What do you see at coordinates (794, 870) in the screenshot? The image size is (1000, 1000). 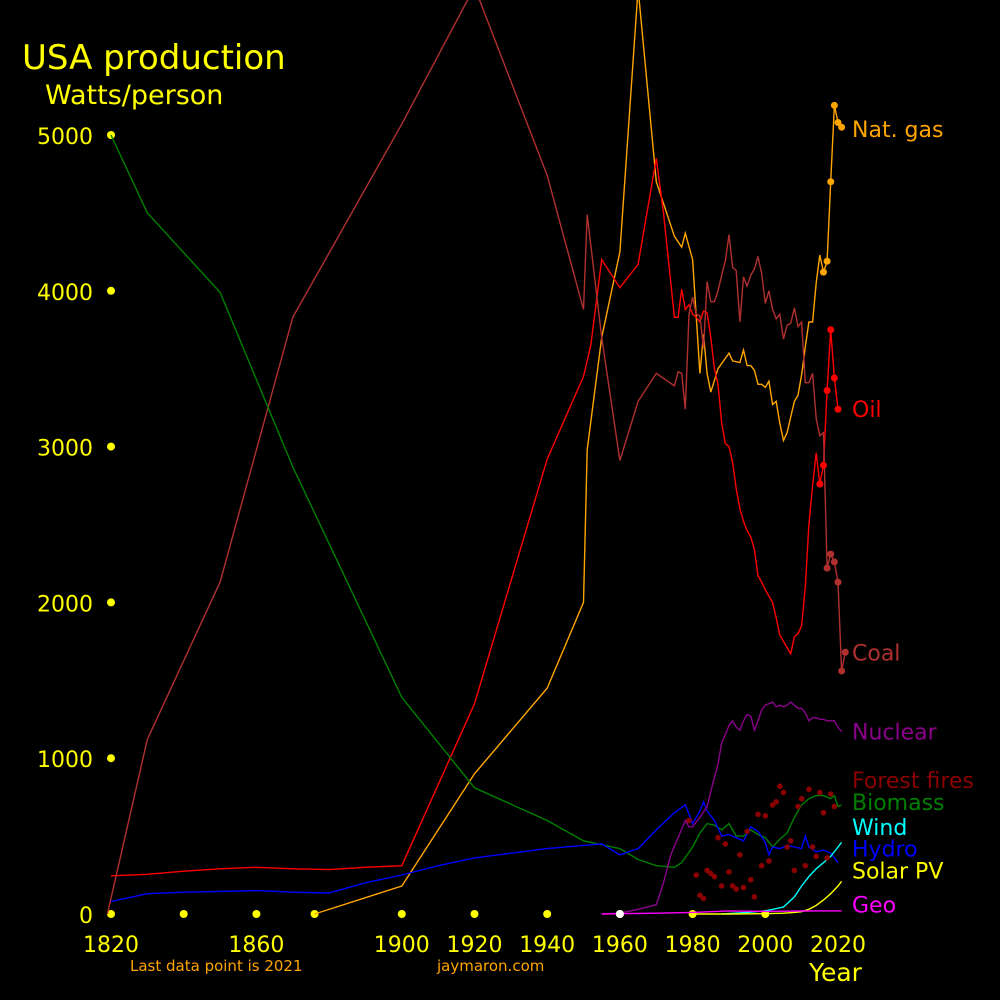 I see `point-forest-fires-2008` at bounding box center [794, 870].